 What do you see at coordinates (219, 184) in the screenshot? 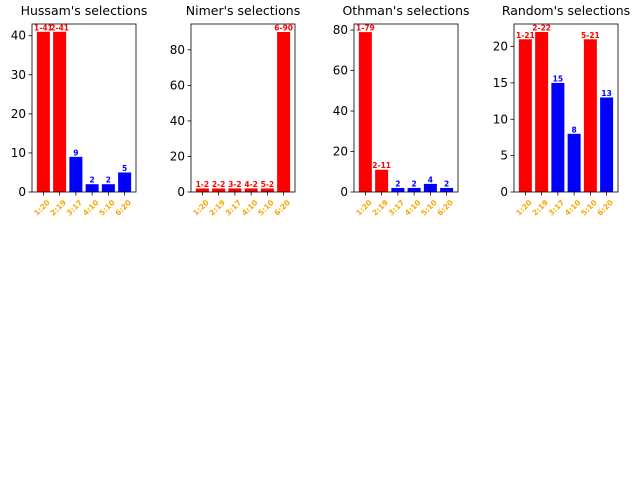
I see `bar-value-label: 2-2` at bounding box center [219, 184].